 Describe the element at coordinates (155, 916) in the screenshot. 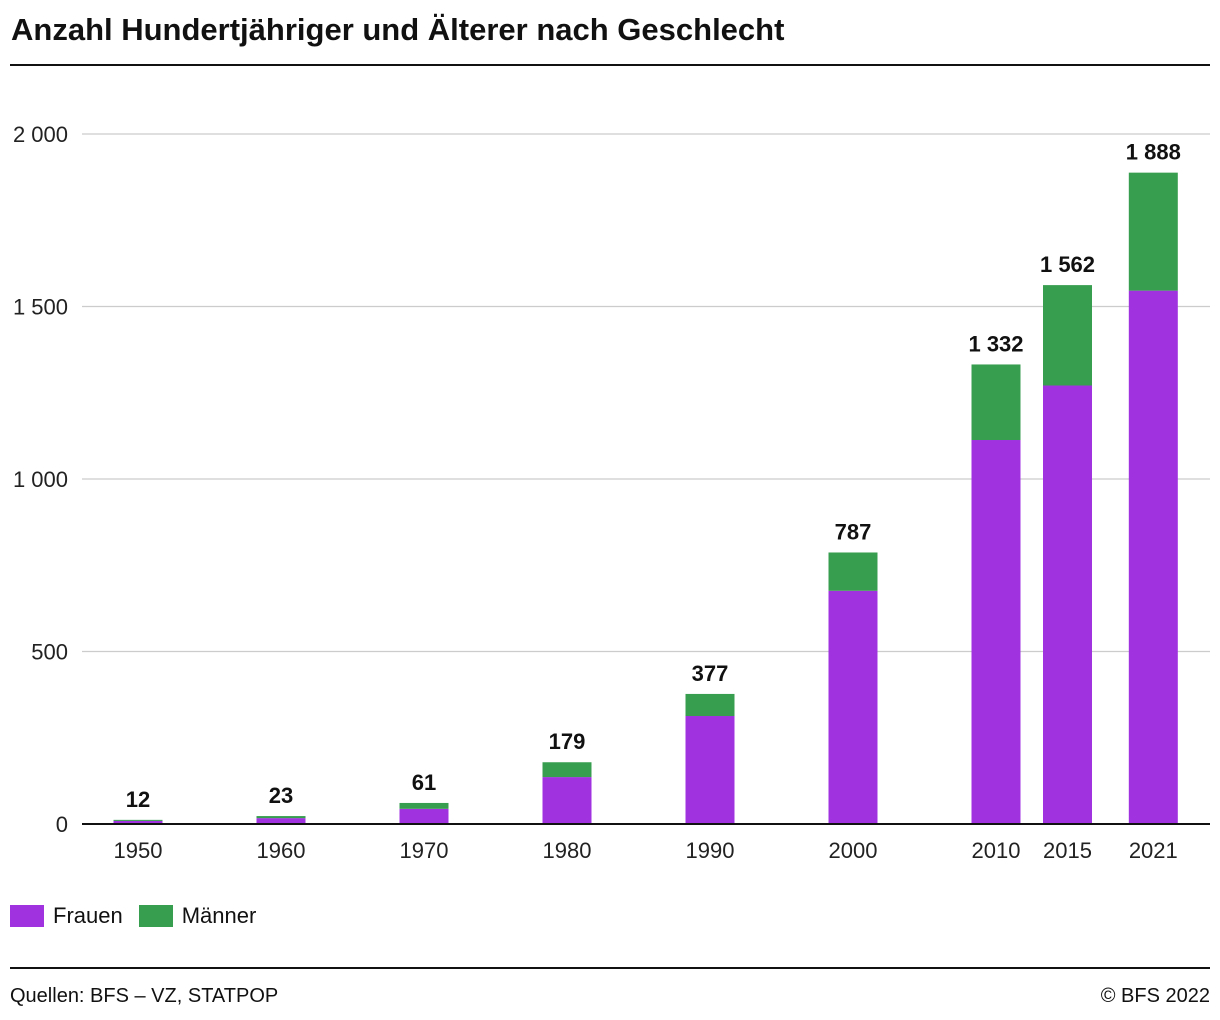

I see `legend-swatch-maenner` at that location.